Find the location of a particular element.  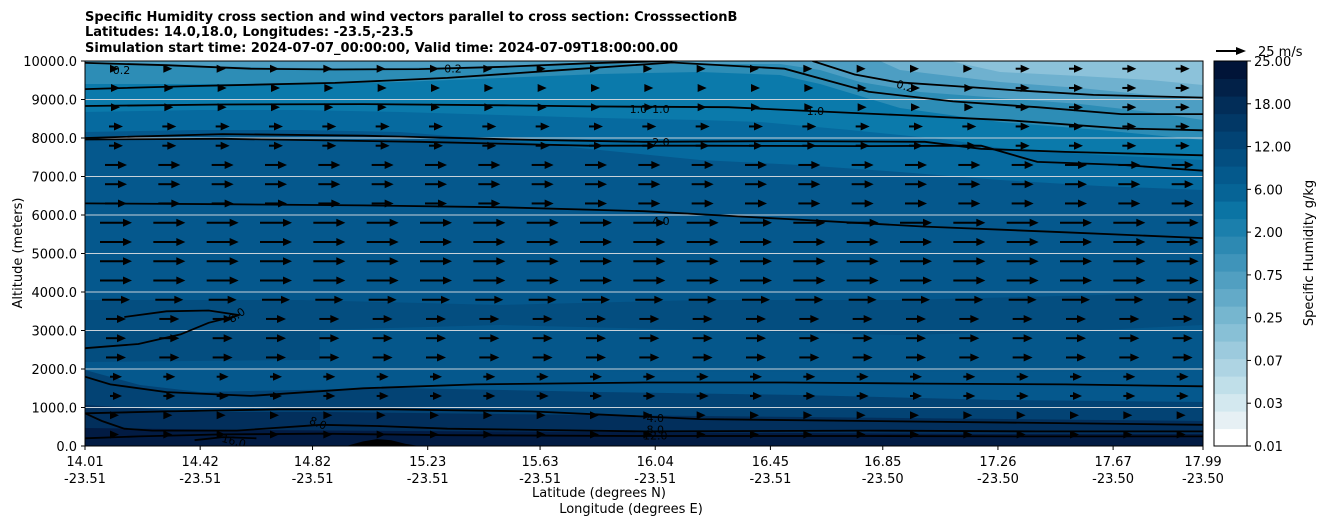

colorbar-tick-label: 0.07 is located at coordinates (1268, 361).